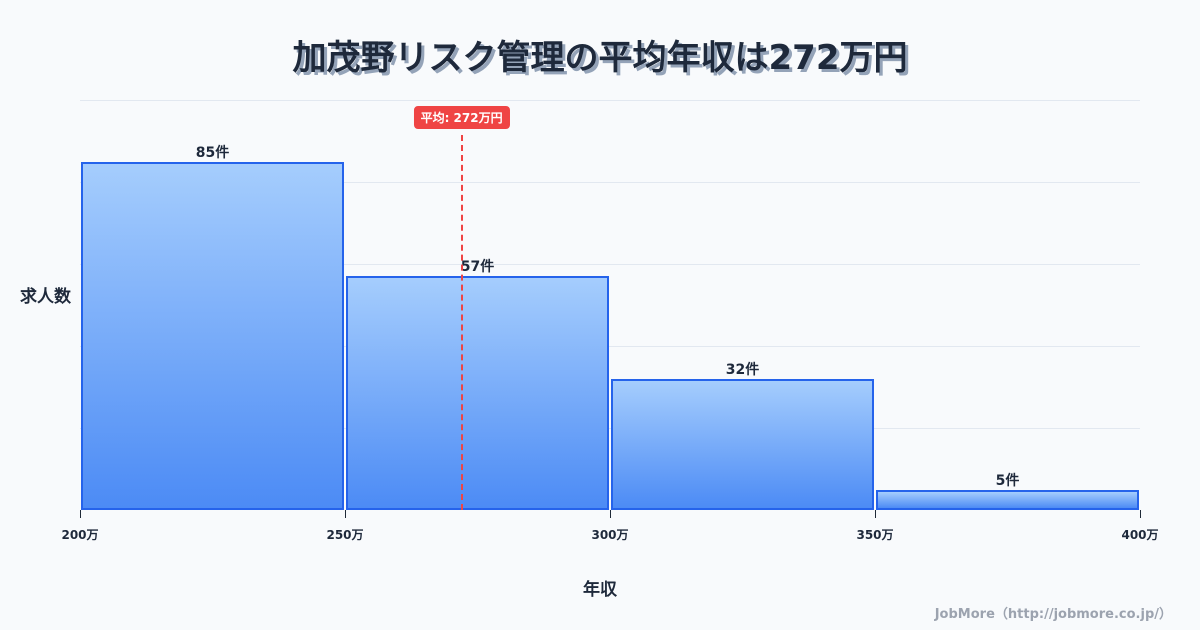 Image resolution: width=1200 pixels, height=630 pixels. What do you see at coordinates (600, 58) in the screenshot?
I see `chart-title: 加茂野リスク管理の平均年収は272万円` at bounding box center [600, 58].